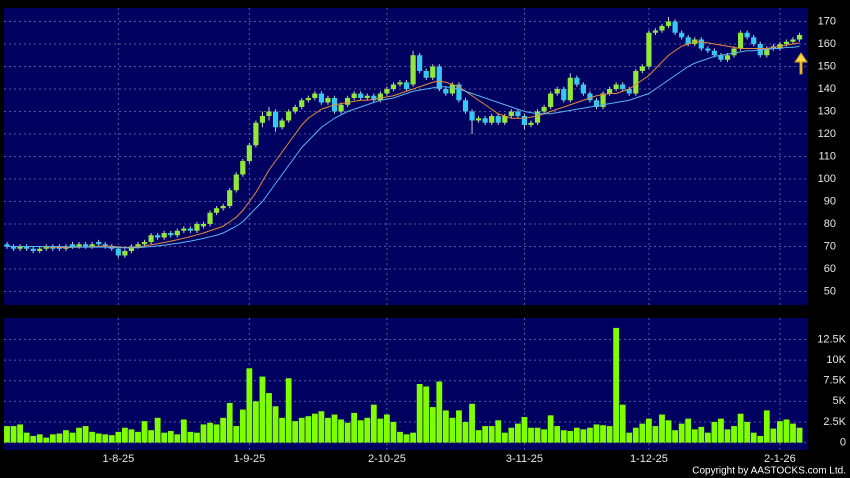 The image size is (850, 478). I want to click on x-tick-label: 1-9-25, so click(249, 459).